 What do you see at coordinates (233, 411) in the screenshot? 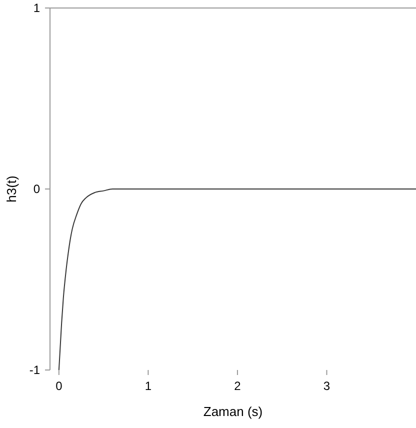
I see `x-axis-title: Zaman (s)` at bounding box center [233, 411].